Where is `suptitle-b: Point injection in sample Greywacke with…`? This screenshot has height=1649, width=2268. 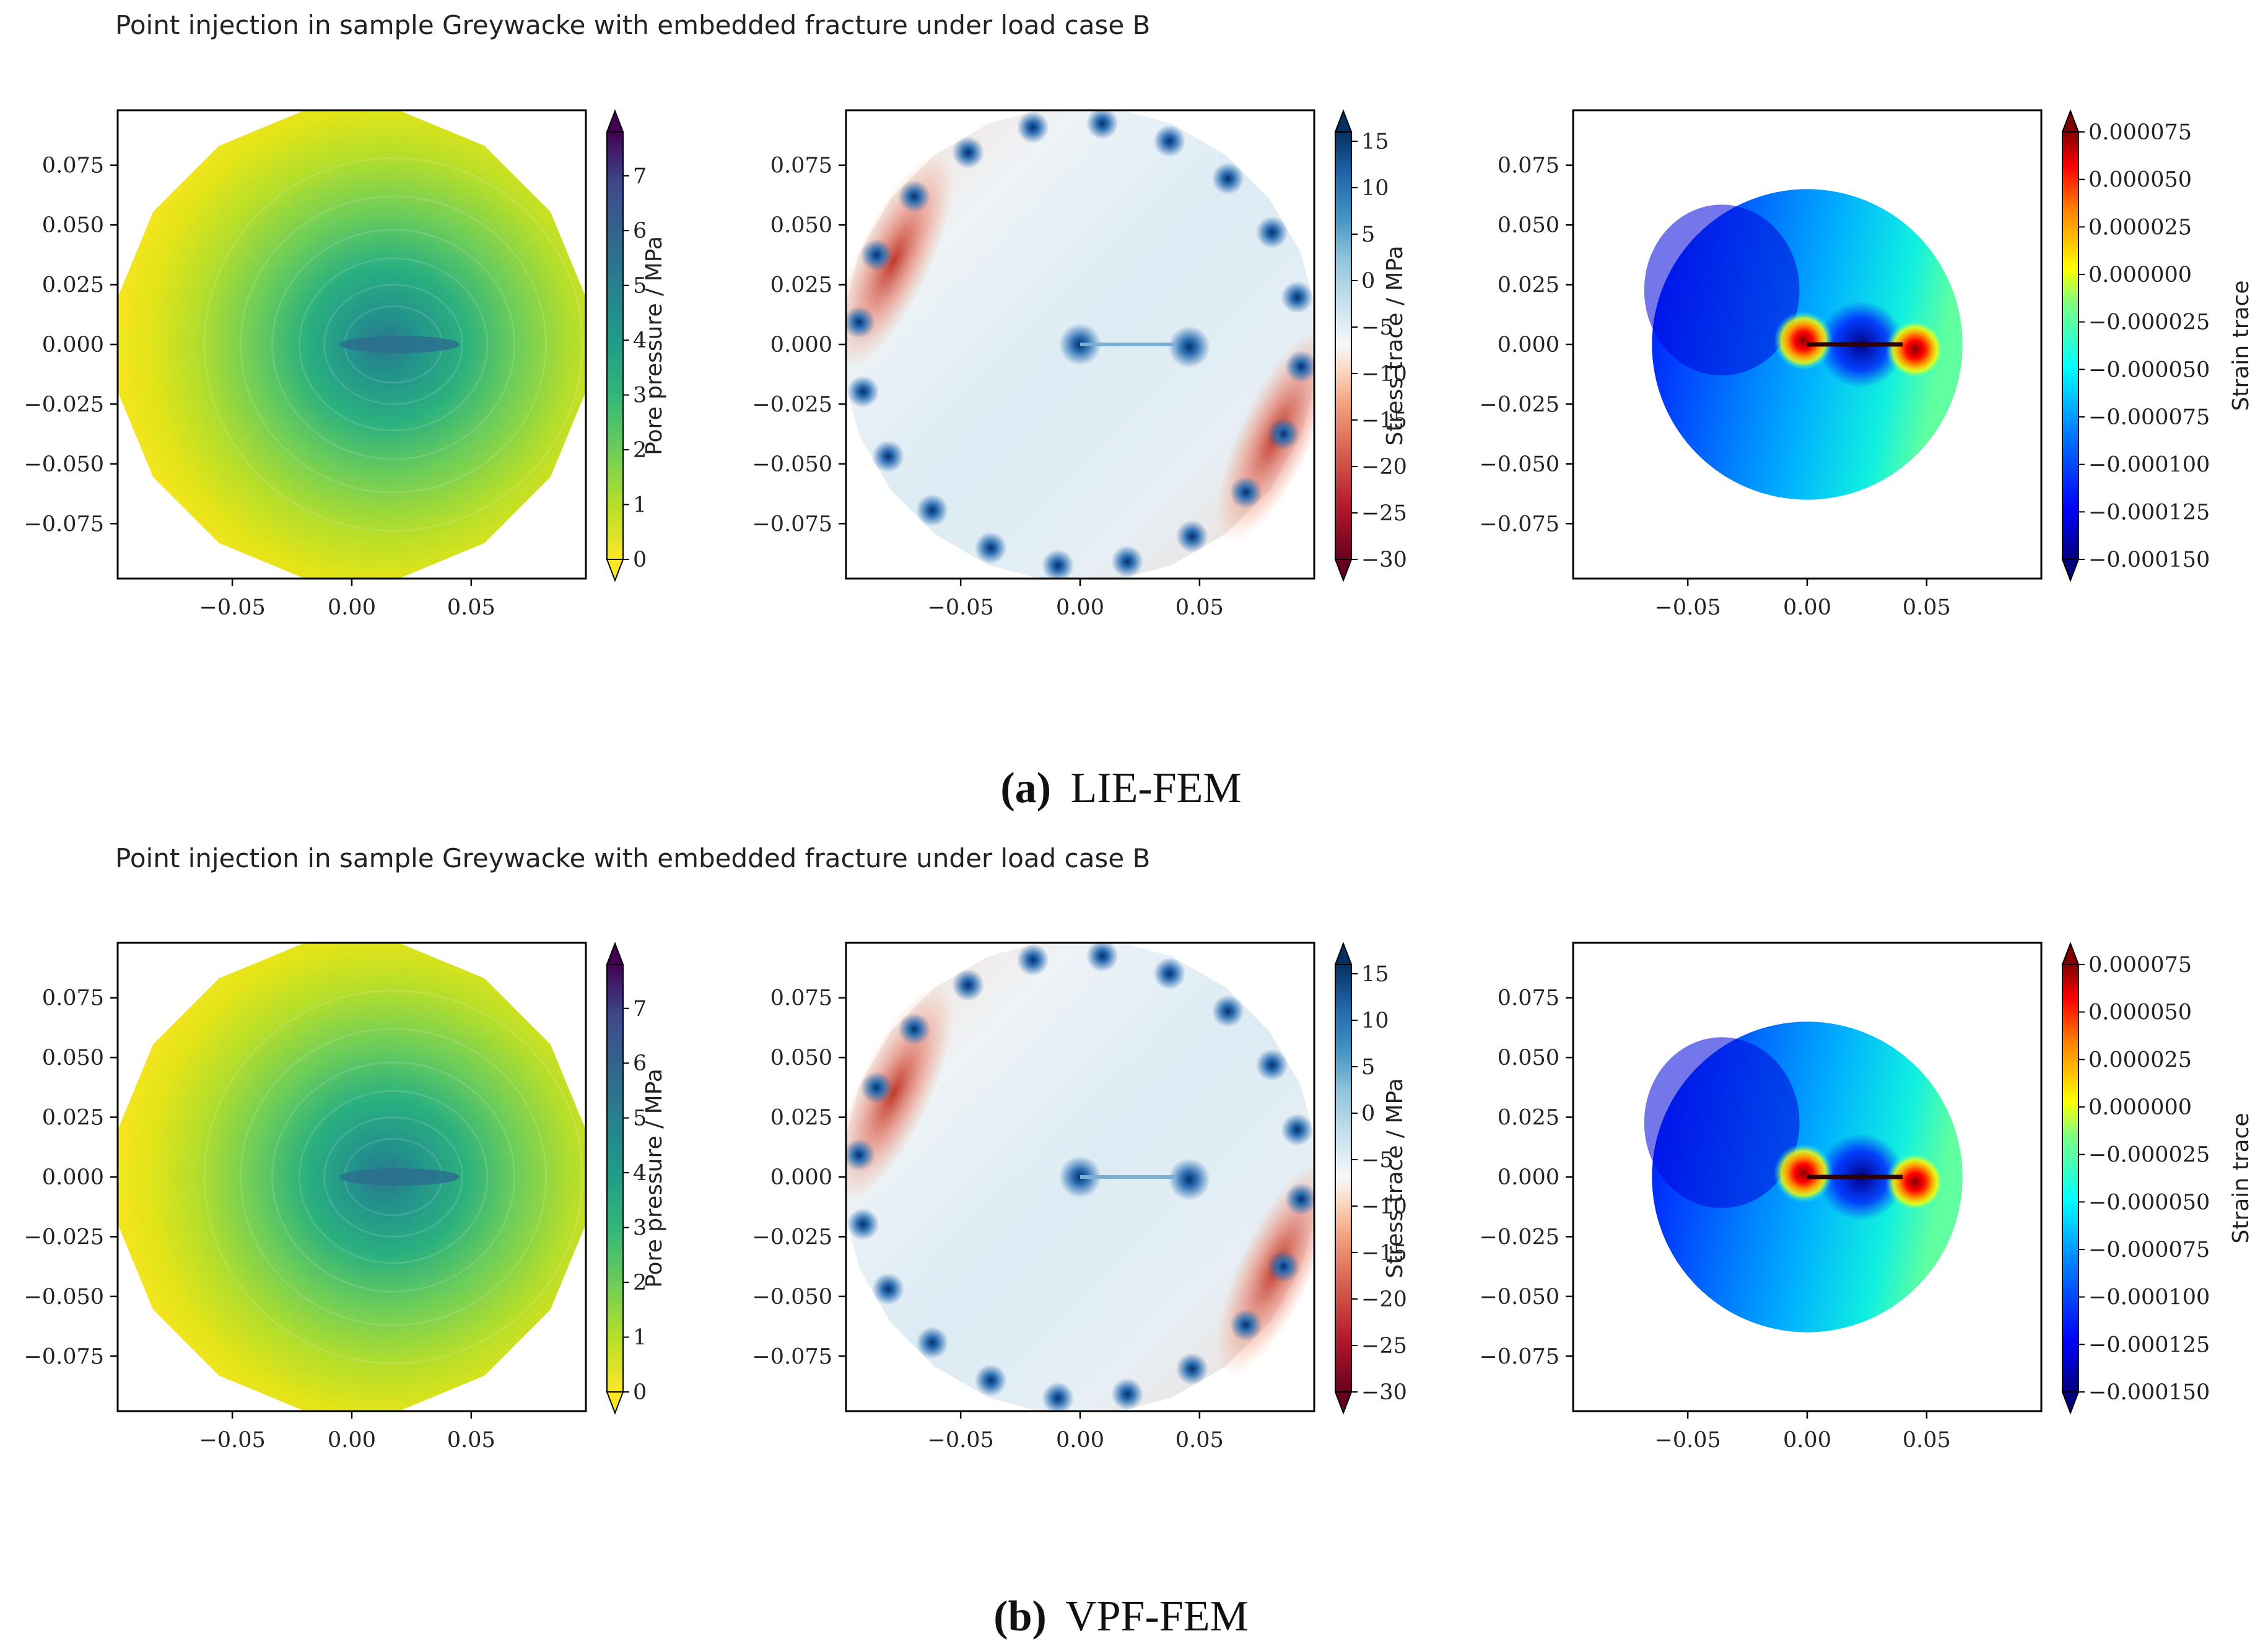 suptitle-b: Point injection in sample Greywacke with… is located at coordinates (632, 858).